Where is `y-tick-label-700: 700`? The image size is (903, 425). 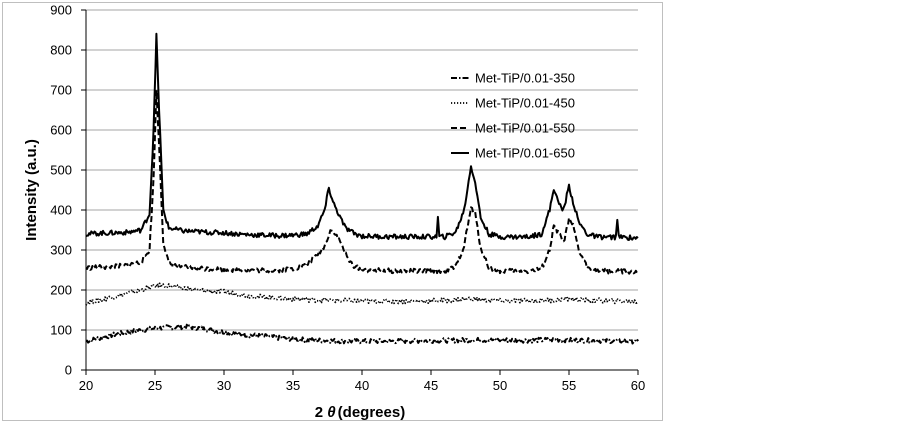 y-tick-label-700: 700 is located at coordinates (61, 90).